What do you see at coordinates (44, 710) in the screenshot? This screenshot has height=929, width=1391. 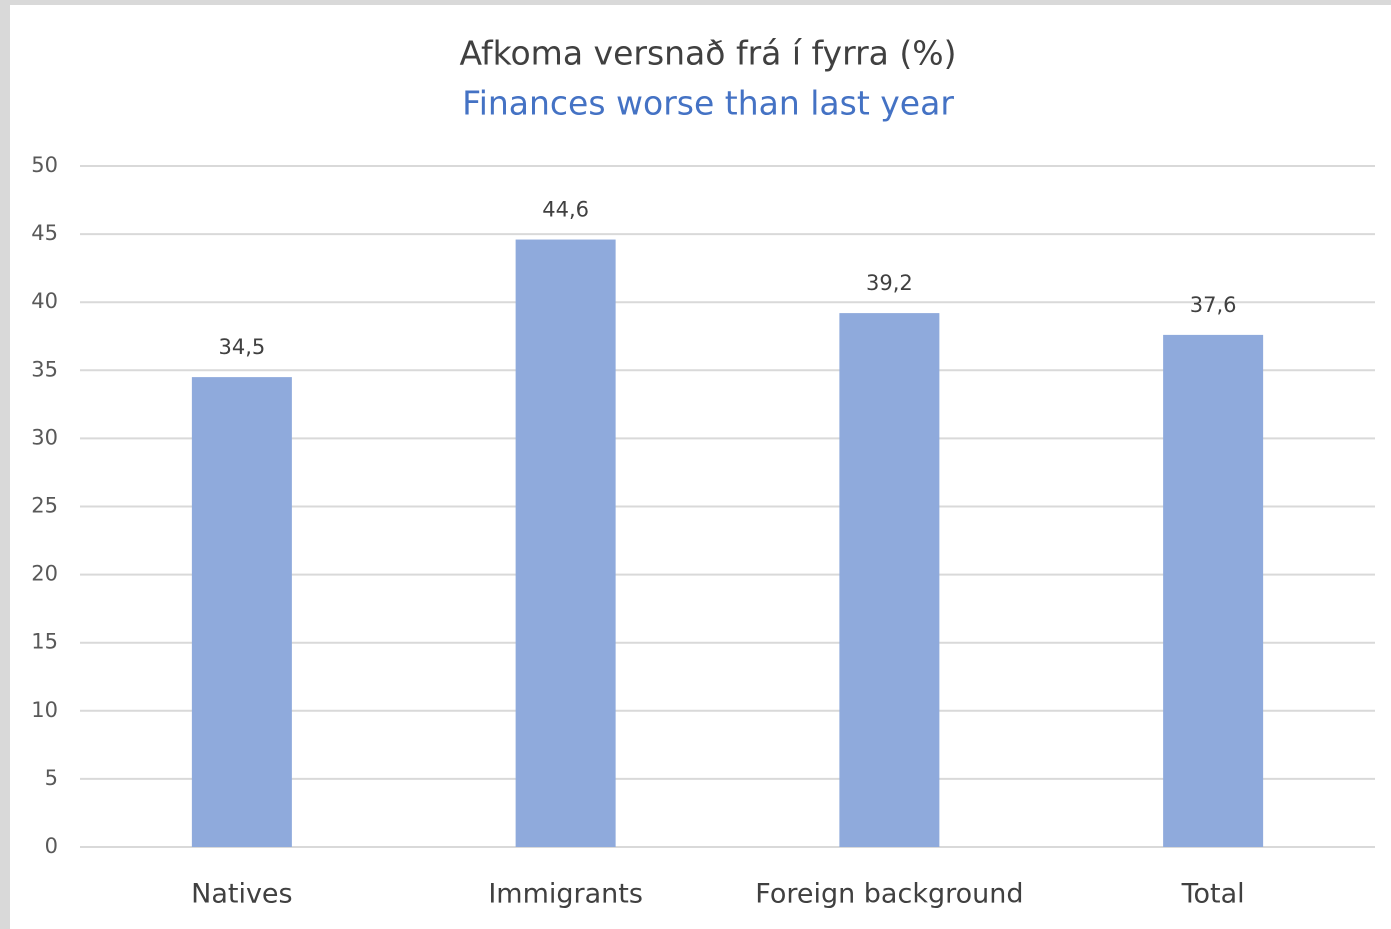 I see `y-tick-label: 10` at bounding box center [44, 710].